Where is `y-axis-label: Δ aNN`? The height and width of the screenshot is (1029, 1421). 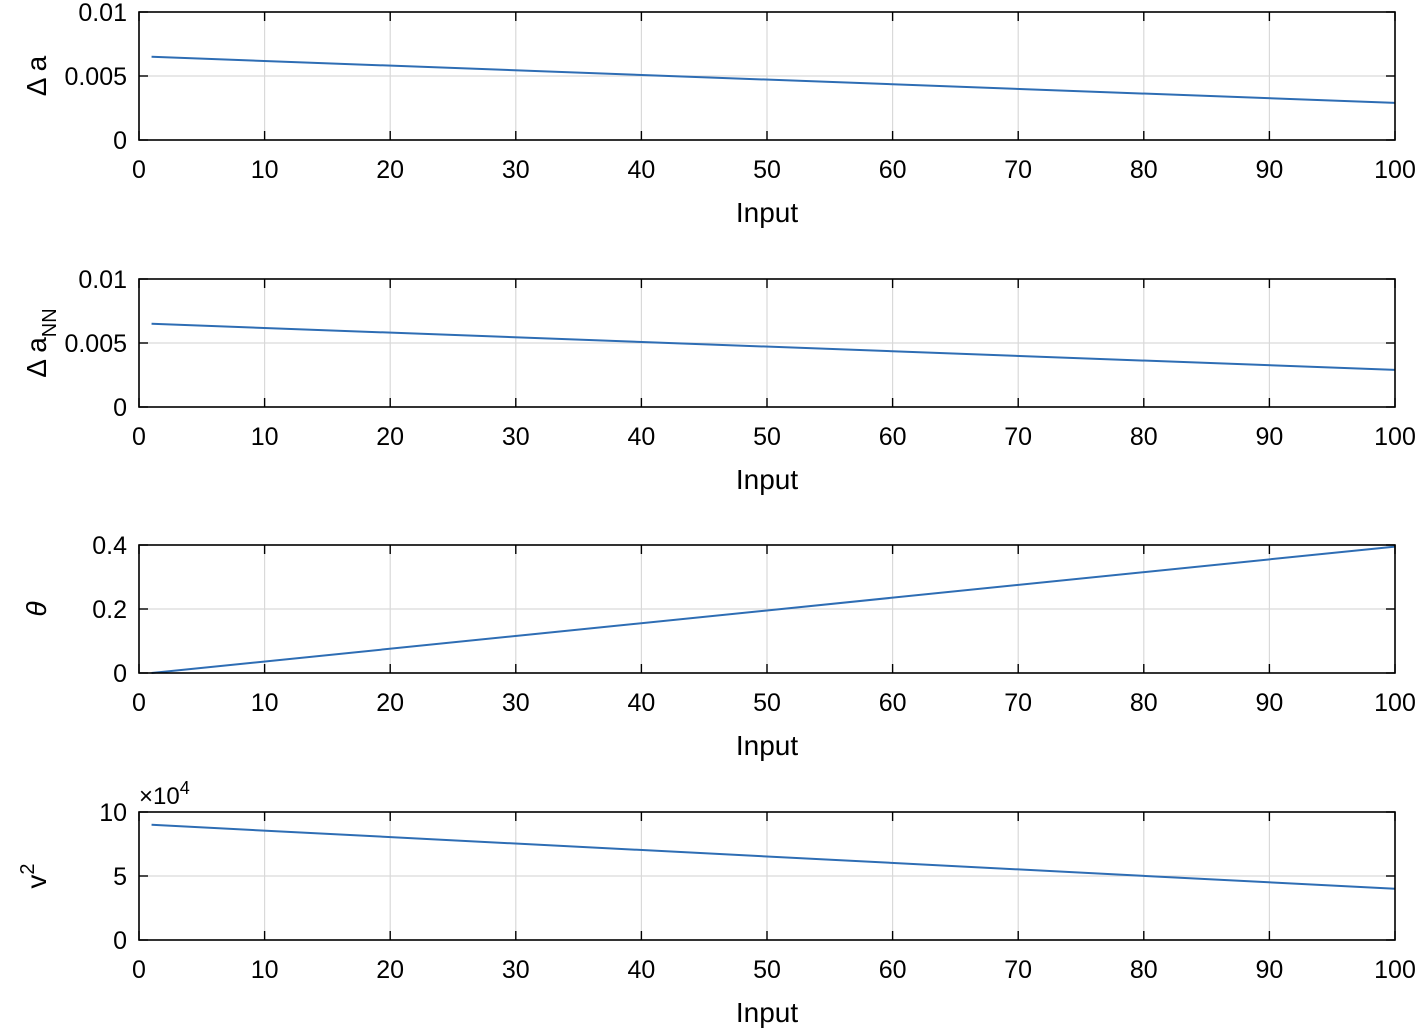 y-axis-label: Δ aNN is located at coordinates (41, 342).